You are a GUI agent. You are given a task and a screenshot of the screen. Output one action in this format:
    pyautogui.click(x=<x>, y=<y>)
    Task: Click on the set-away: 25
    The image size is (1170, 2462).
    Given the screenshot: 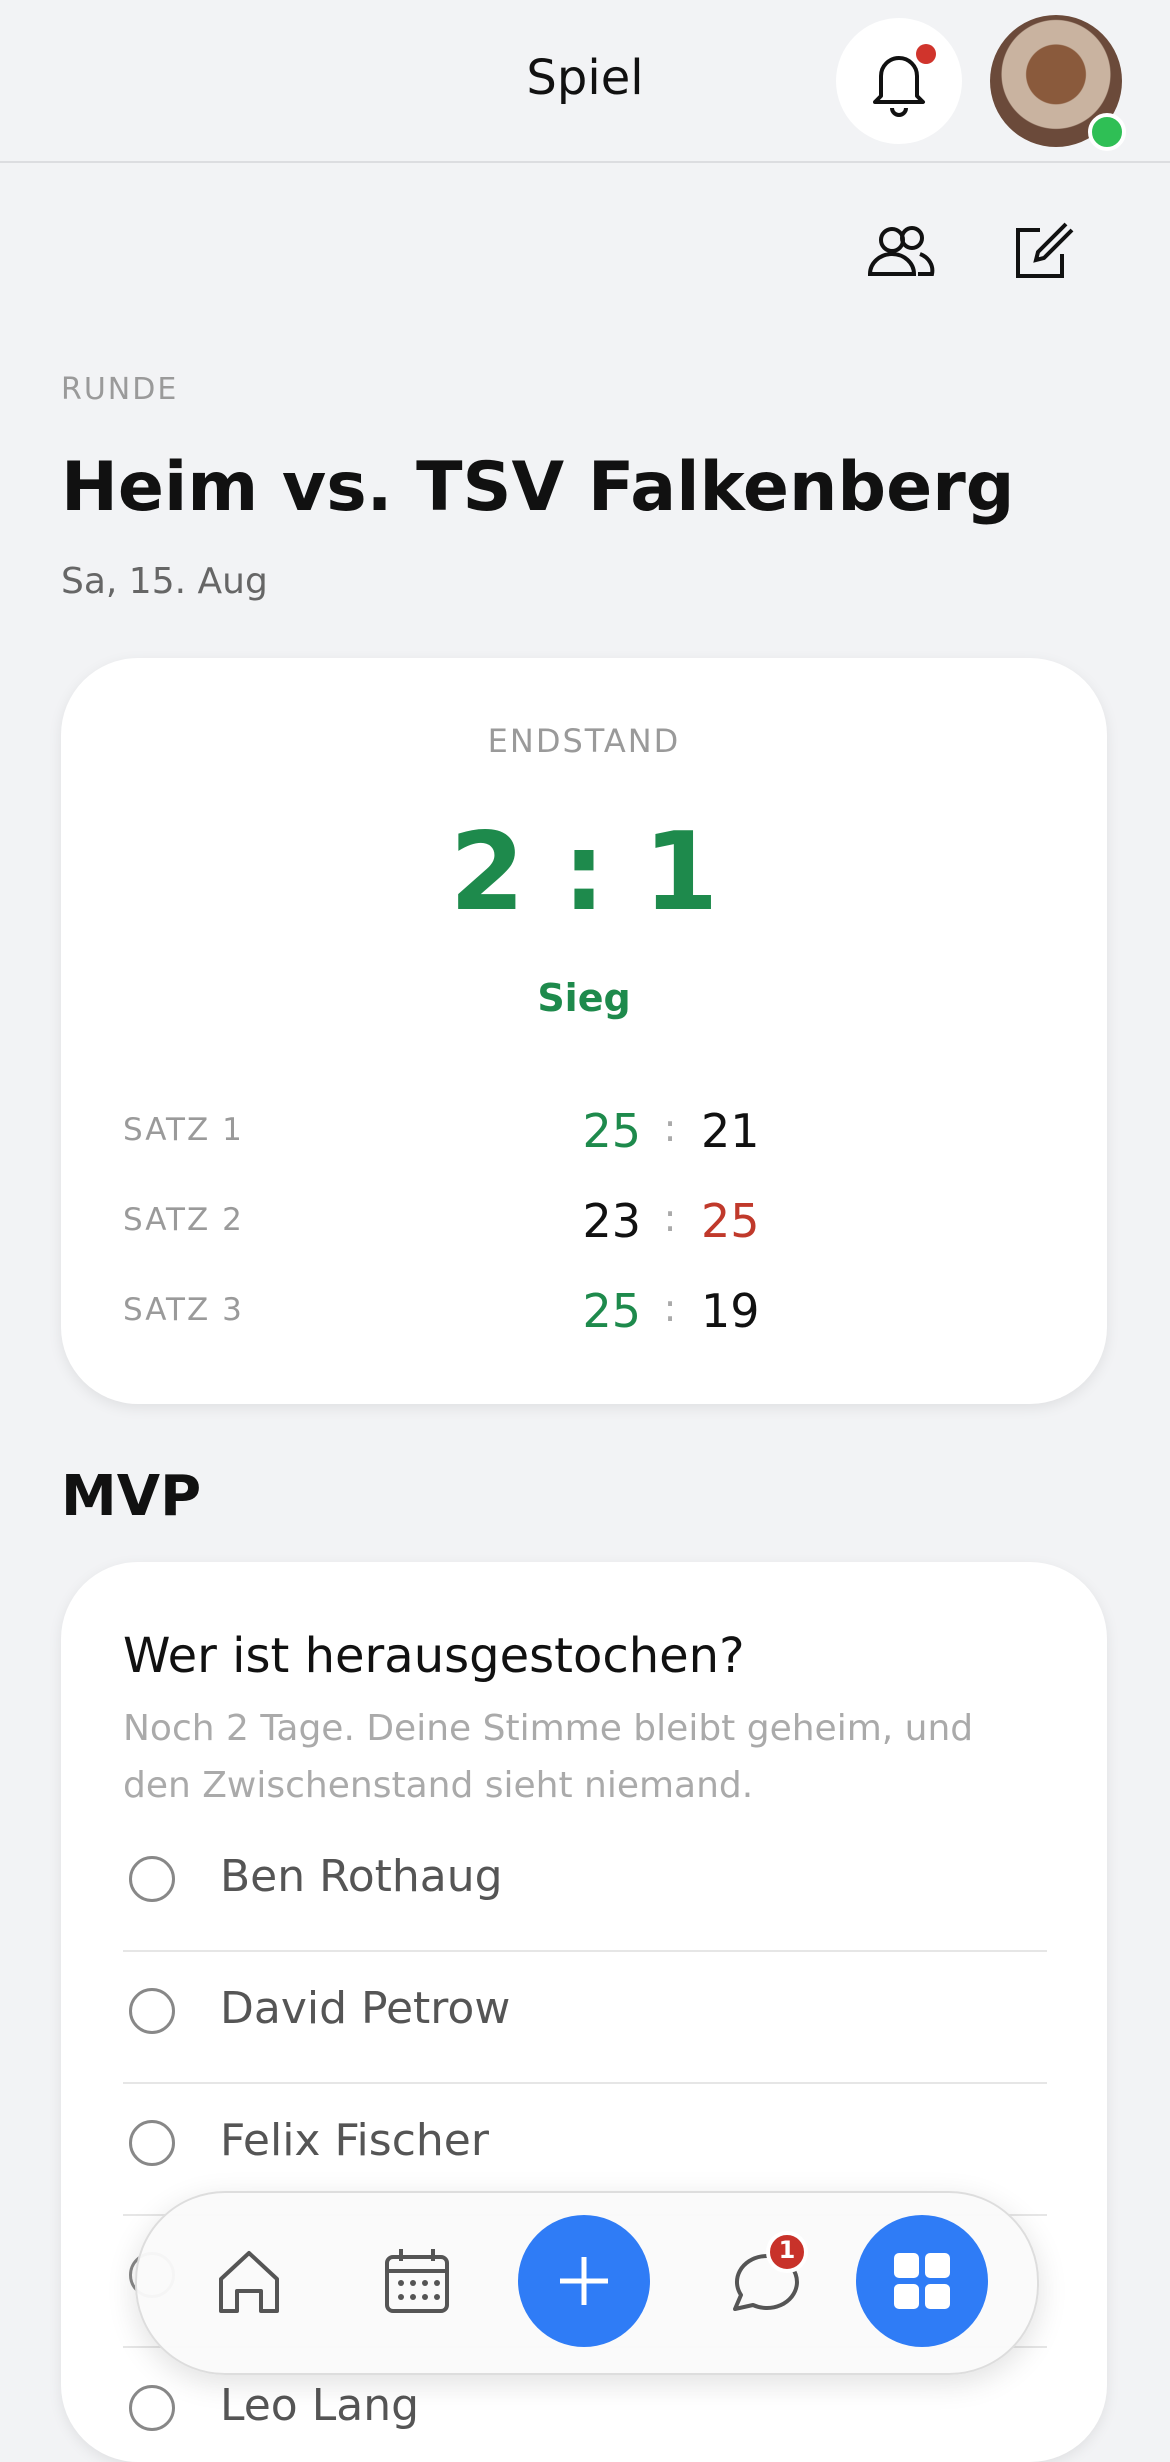 What is the action you would take?
    pyautogui.click(x=730, y=1221)
    